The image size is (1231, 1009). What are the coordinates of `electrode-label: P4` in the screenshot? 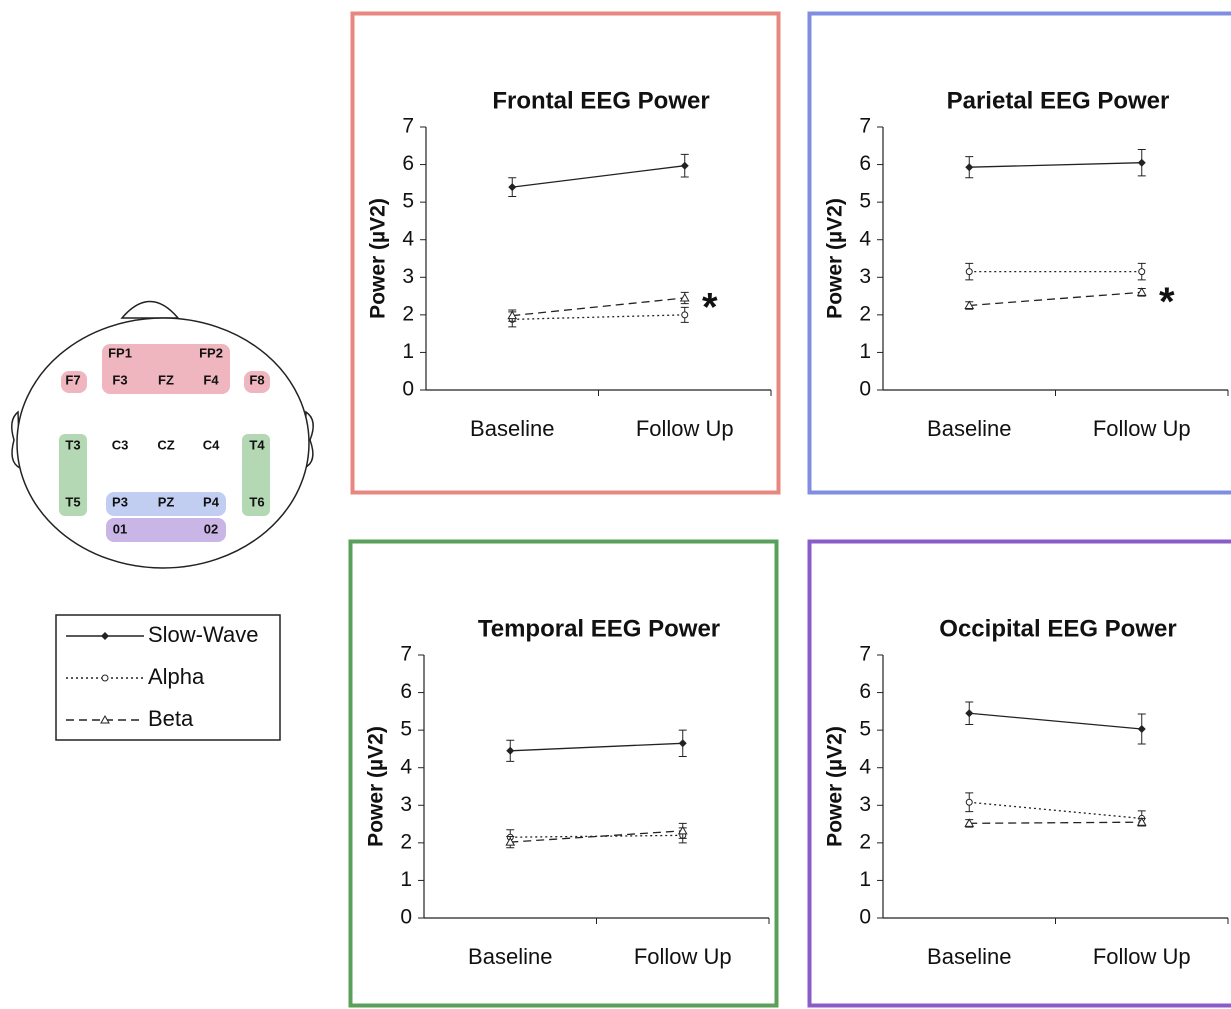 It's located at (211, 501).